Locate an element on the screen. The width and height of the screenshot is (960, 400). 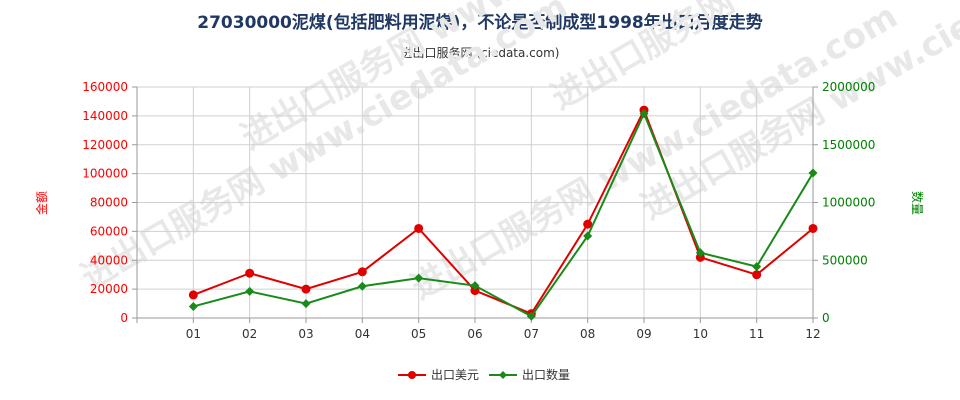
y-left-tick-label: 80000 is located at coordinates (109, 203).